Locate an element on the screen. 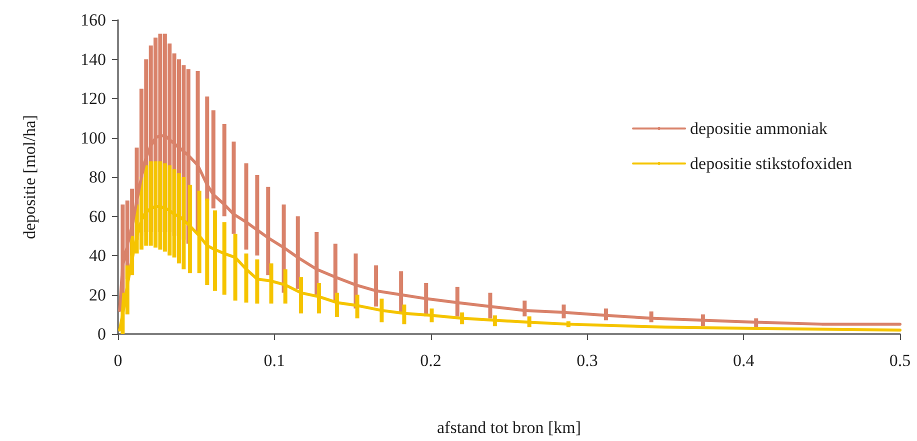 The height and width of the screenshot is (441, 917). x-tick-label: 0.3 is located at coordinates (587, 360).